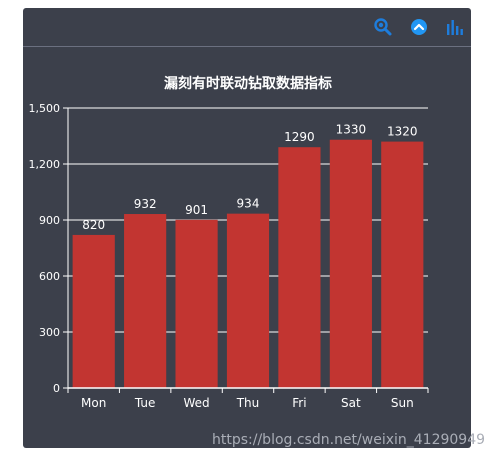 Image resolution: width=493 pixels, height=462 pixels. What do you see at coordinates (49, 276) in the screenshot?
I see `y-tick-label: 600` at bounding box center [49, 276].